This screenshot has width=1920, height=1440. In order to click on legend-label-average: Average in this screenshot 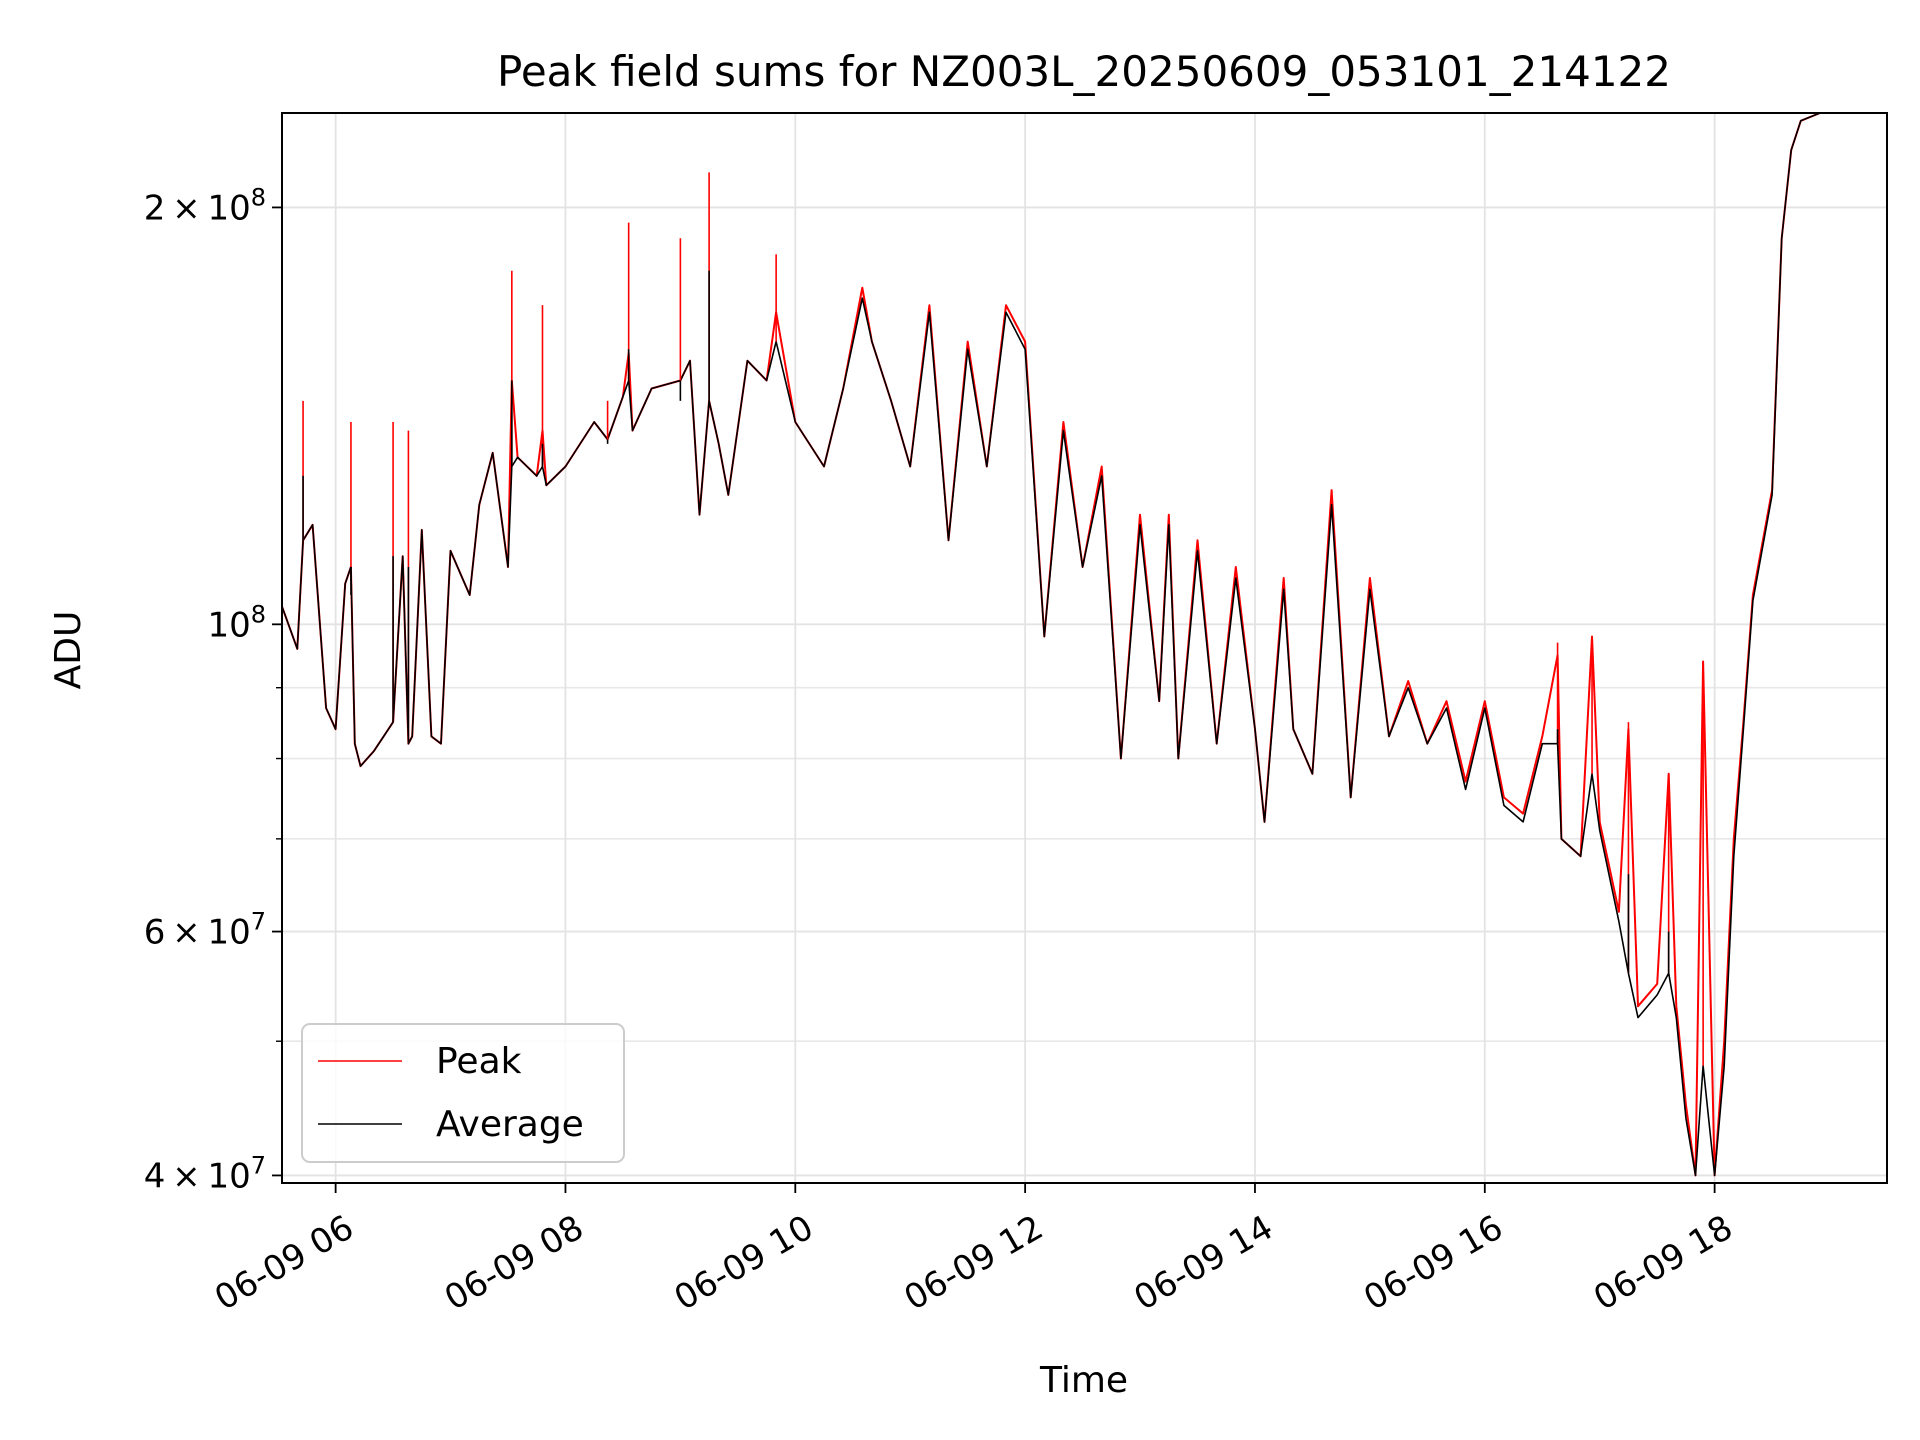, I will do `click(510, 1124)`.